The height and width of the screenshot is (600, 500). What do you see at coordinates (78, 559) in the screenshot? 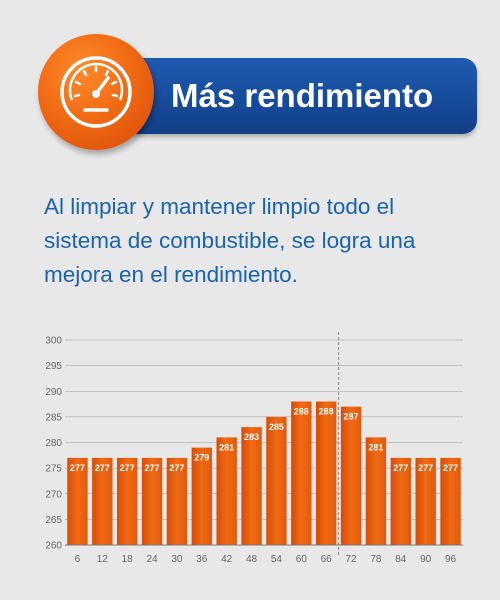
I see `x-tick-label: 6` at bounding box center [78, 559].